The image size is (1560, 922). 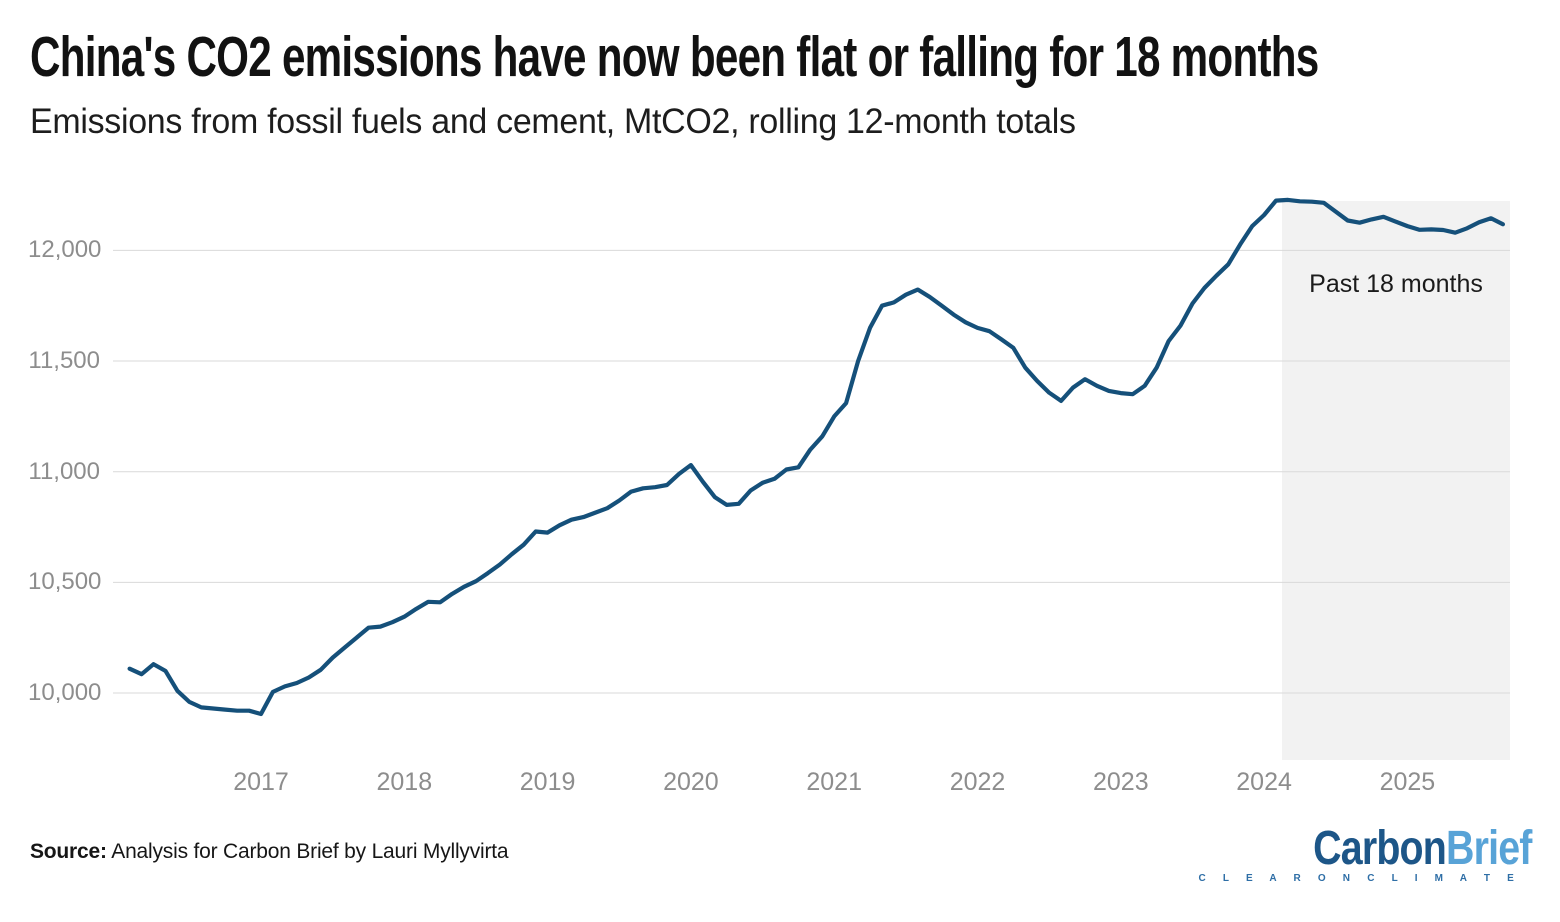 I want to click on source-label: Source:, so click(x=68, y=851).